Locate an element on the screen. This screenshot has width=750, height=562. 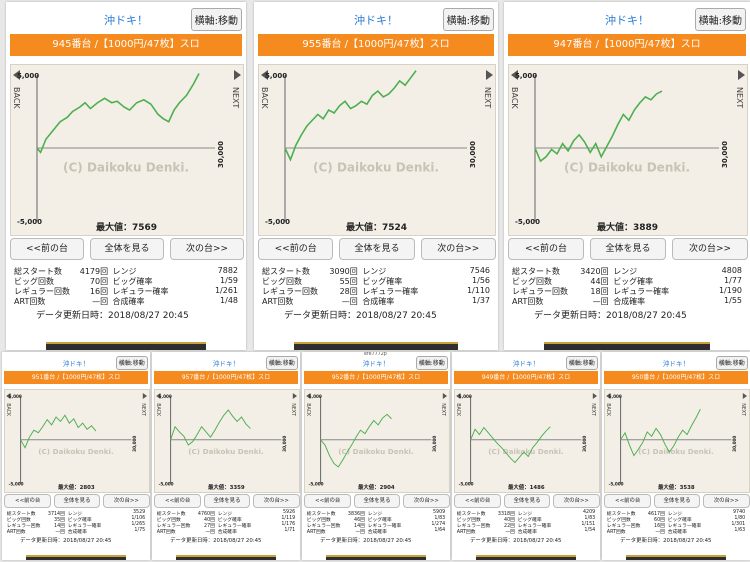
stat-value: 16回 is located at coordinates (659, 527).